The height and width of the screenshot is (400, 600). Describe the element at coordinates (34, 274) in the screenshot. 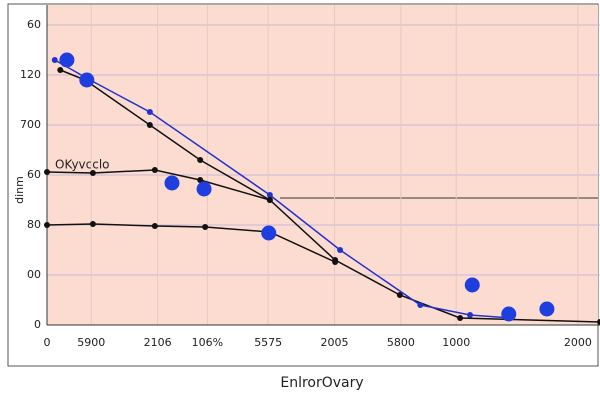

I see `y-tick-label: 00` at that location.